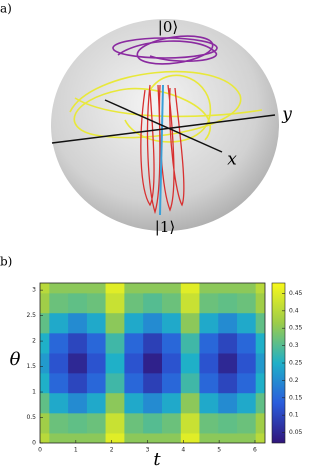 This screenshot has height=468, width=323. Describe the element at coordinates (296, 432) in the screenshot. I see `colorbar-tick-label: 0.05` at that location.